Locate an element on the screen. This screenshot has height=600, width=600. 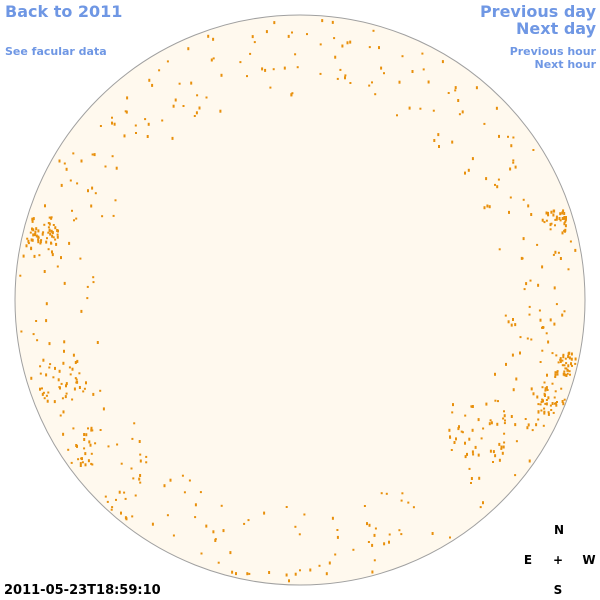
previous-day-link: Previous day is located at coordinates (537, 11).